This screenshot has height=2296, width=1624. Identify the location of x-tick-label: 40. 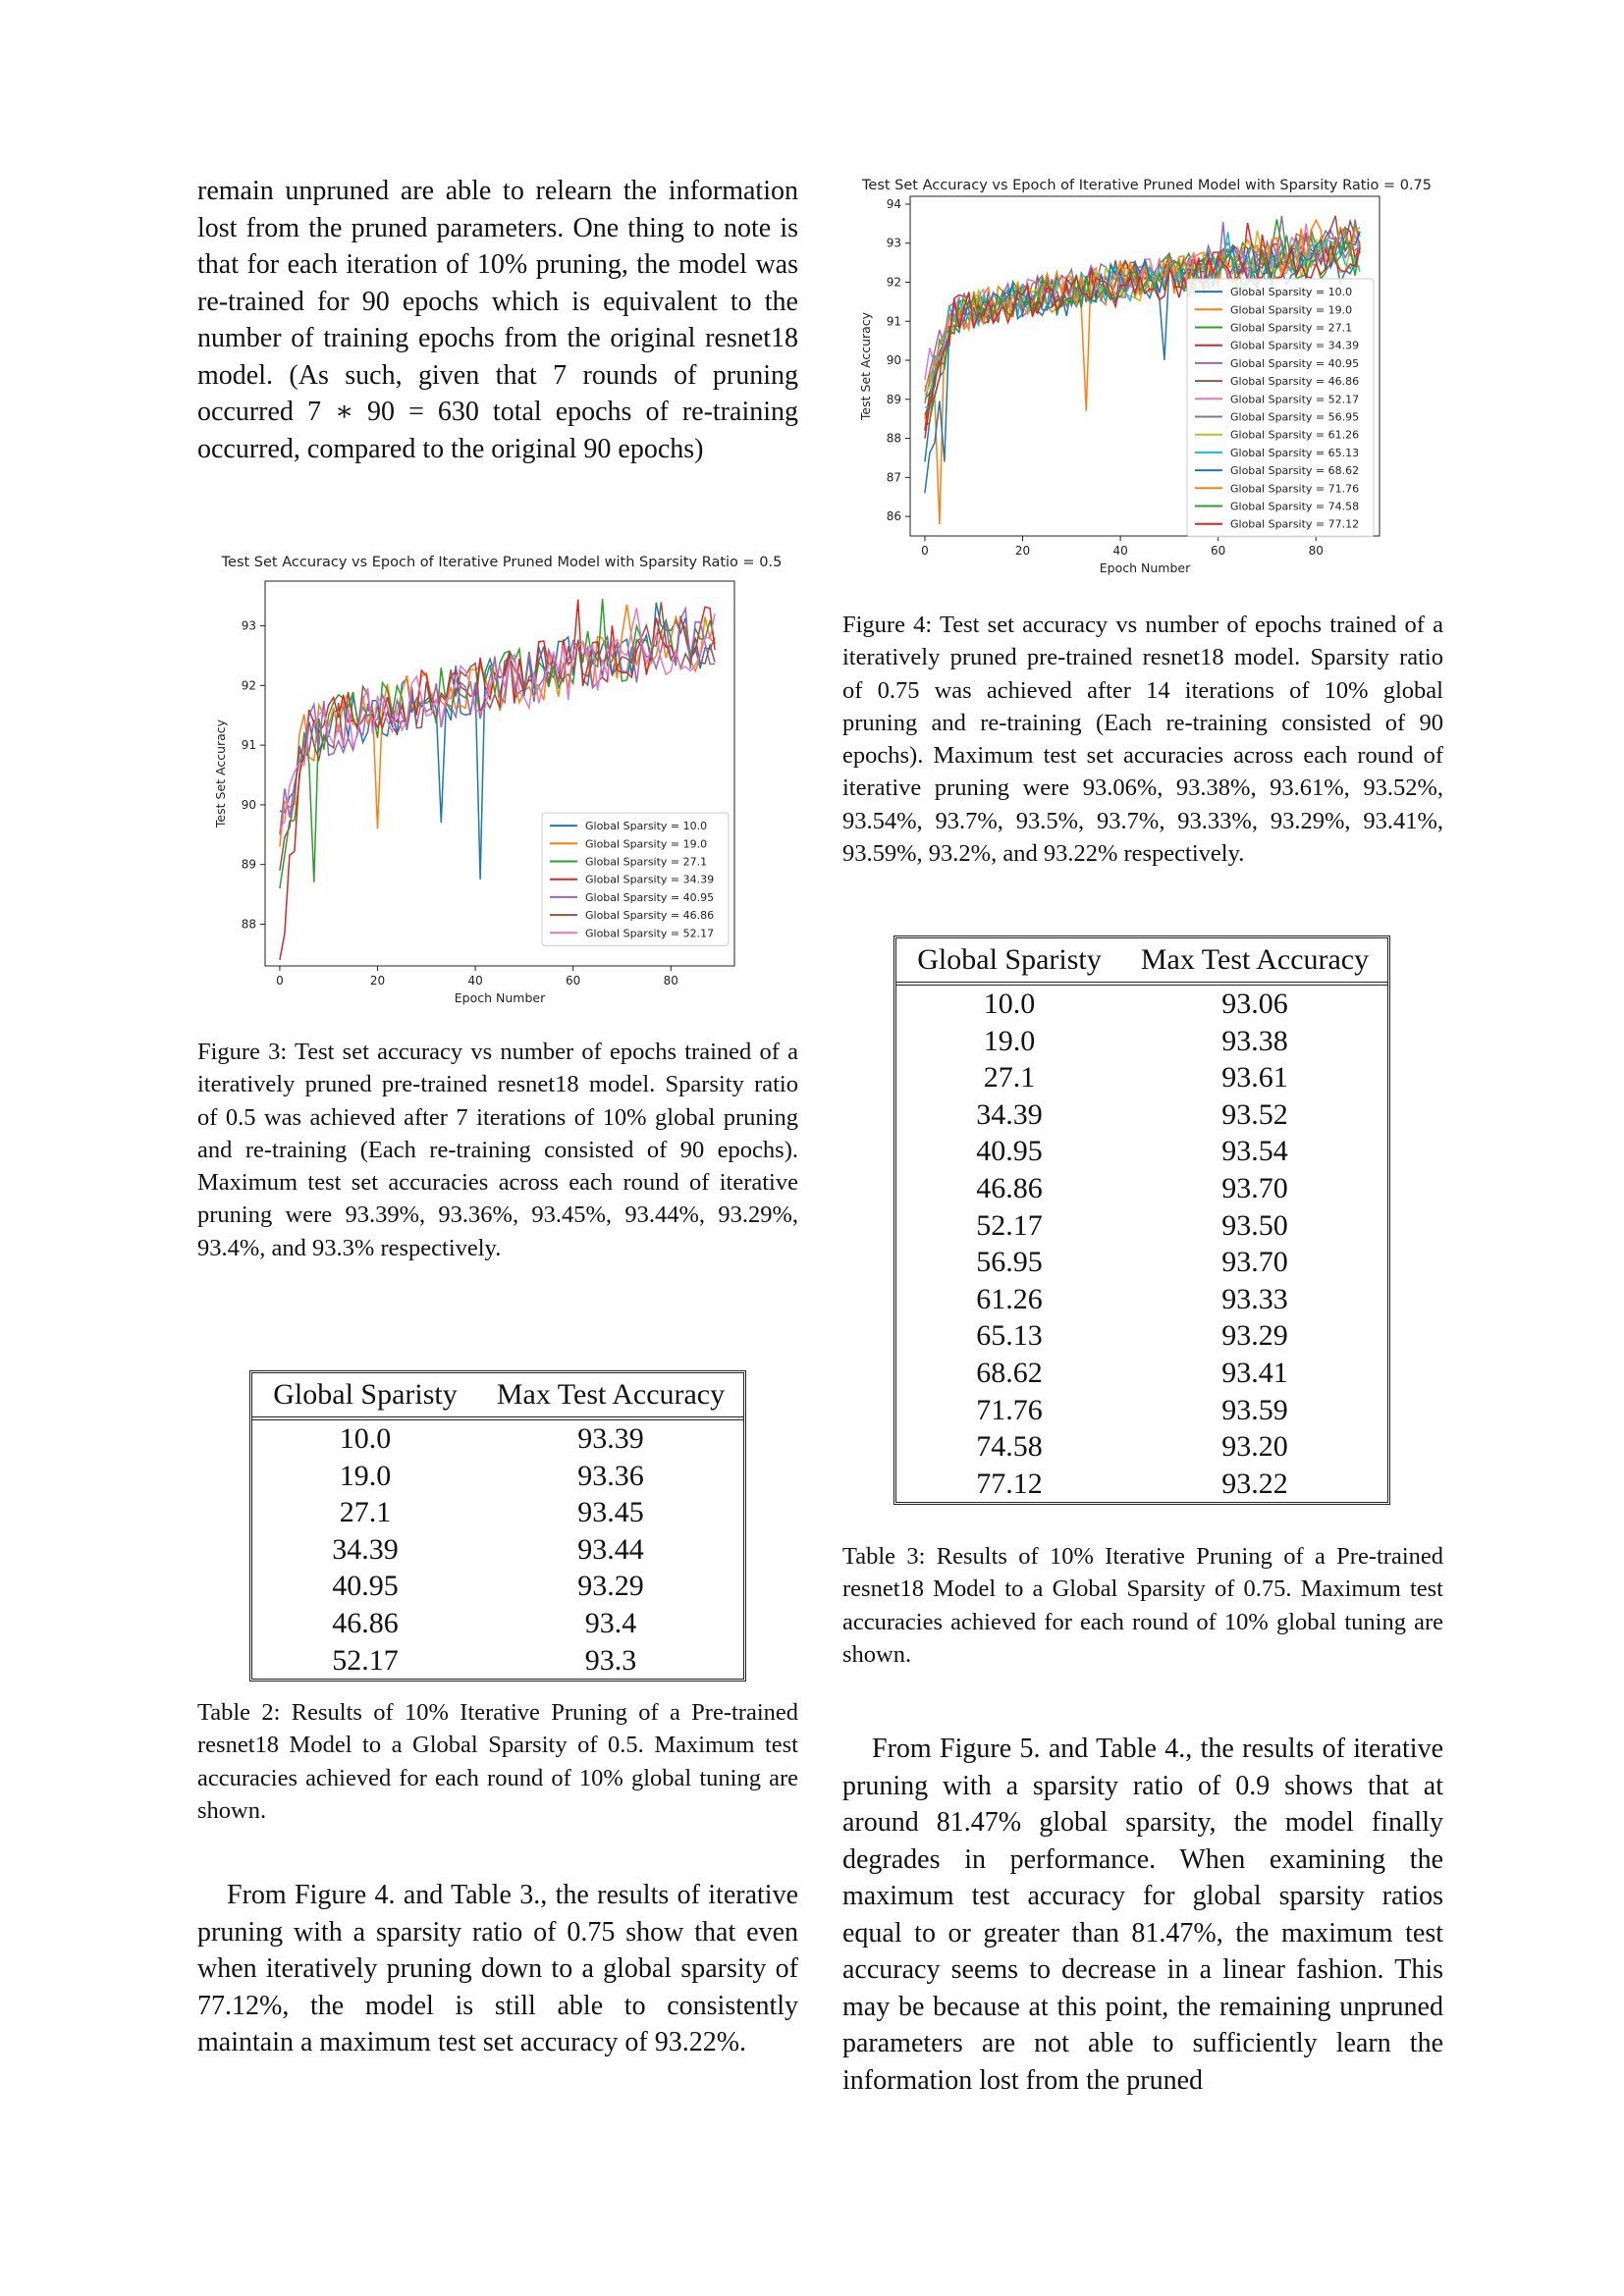
(1119, 551).